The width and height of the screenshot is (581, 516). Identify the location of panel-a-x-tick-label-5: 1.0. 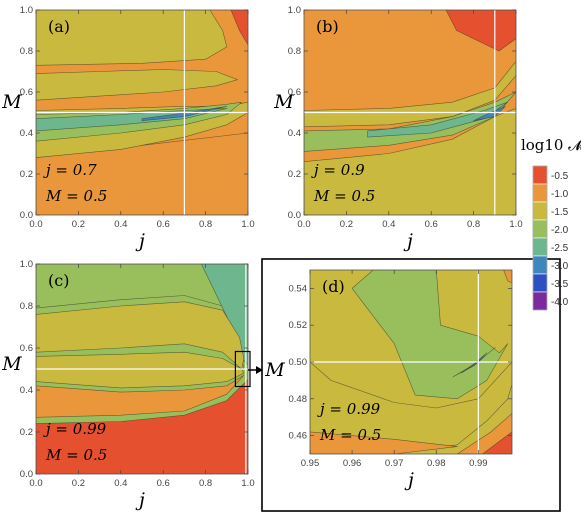
(247, 224).